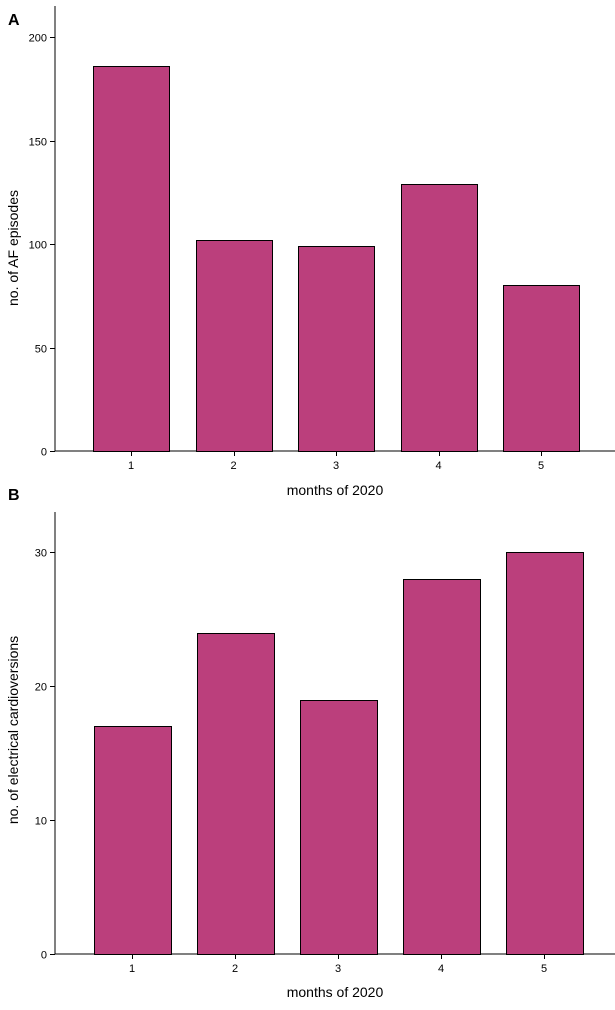 This screenshot has width=615, height=1010. Describe the element at coordinates (41, 350) in the screenshot. I see `panel-a-y-tick-label: 50` at that location.